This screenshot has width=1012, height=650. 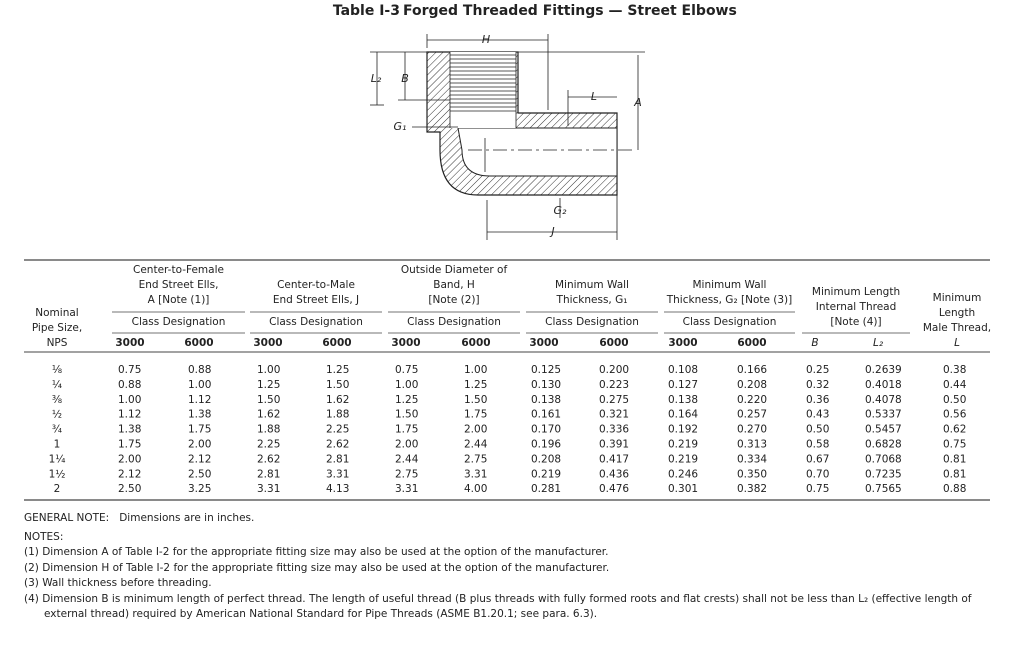 What do you see at coordinates (57, 400) in the screenshot?
I see `nps-cell: ⅜` at bounding box center [57, 400].